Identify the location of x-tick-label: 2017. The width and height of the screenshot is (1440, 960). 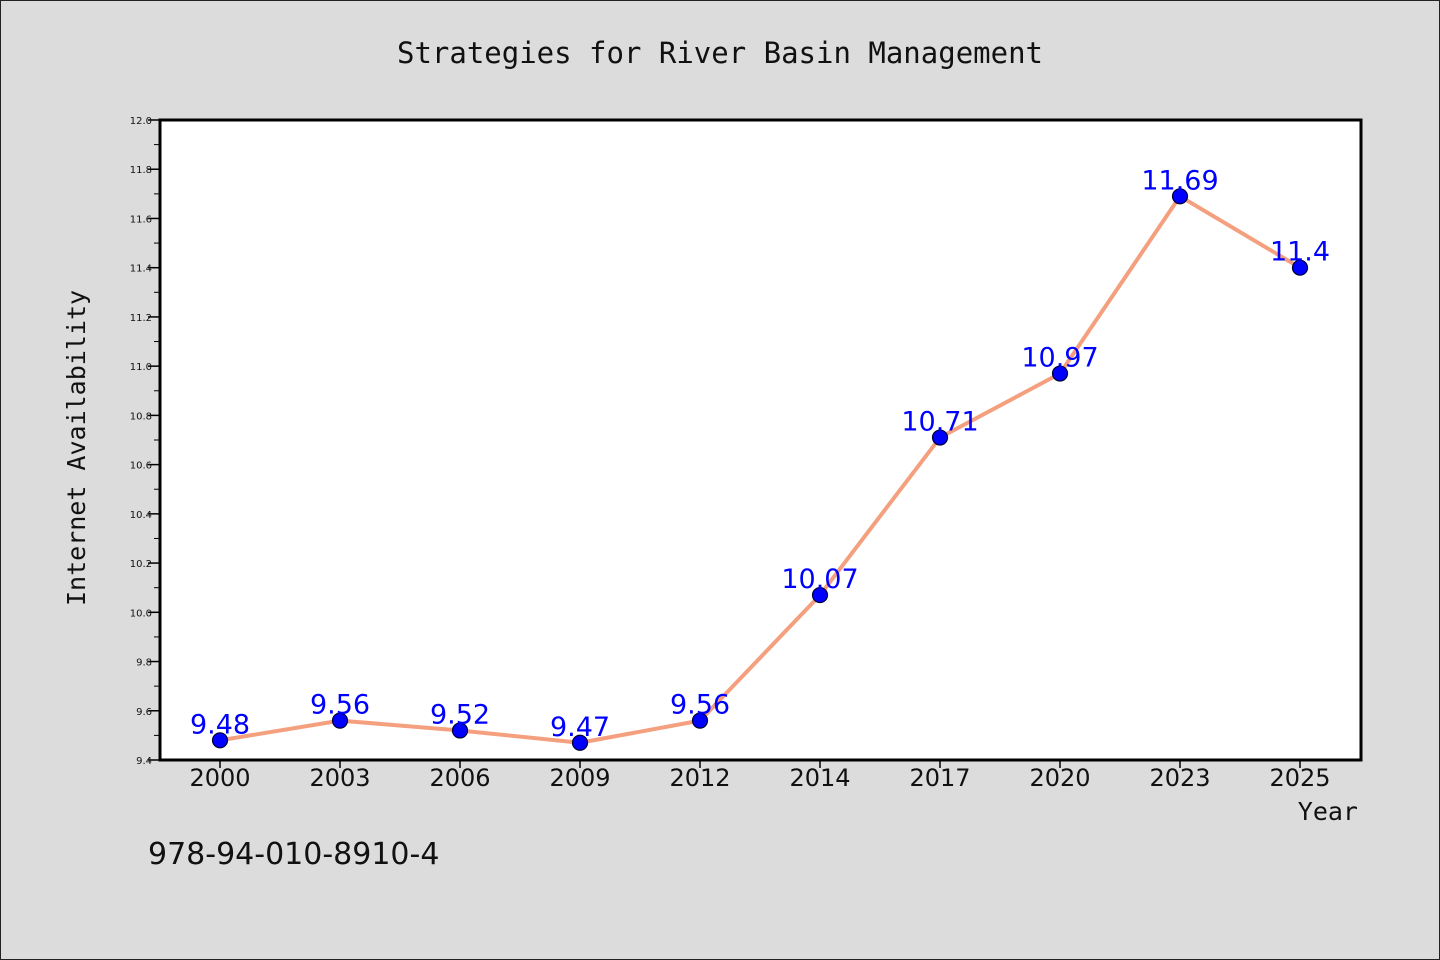
(939, 778).